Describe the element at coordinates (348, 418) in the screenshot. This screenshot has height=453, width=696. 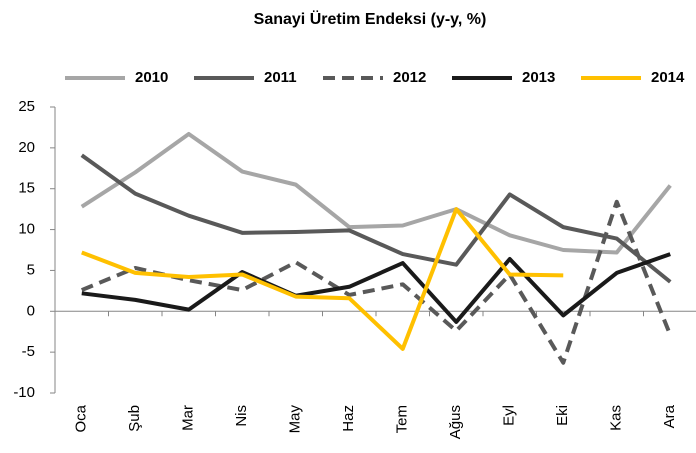
I see `x-tick-label: Haz` at that location.